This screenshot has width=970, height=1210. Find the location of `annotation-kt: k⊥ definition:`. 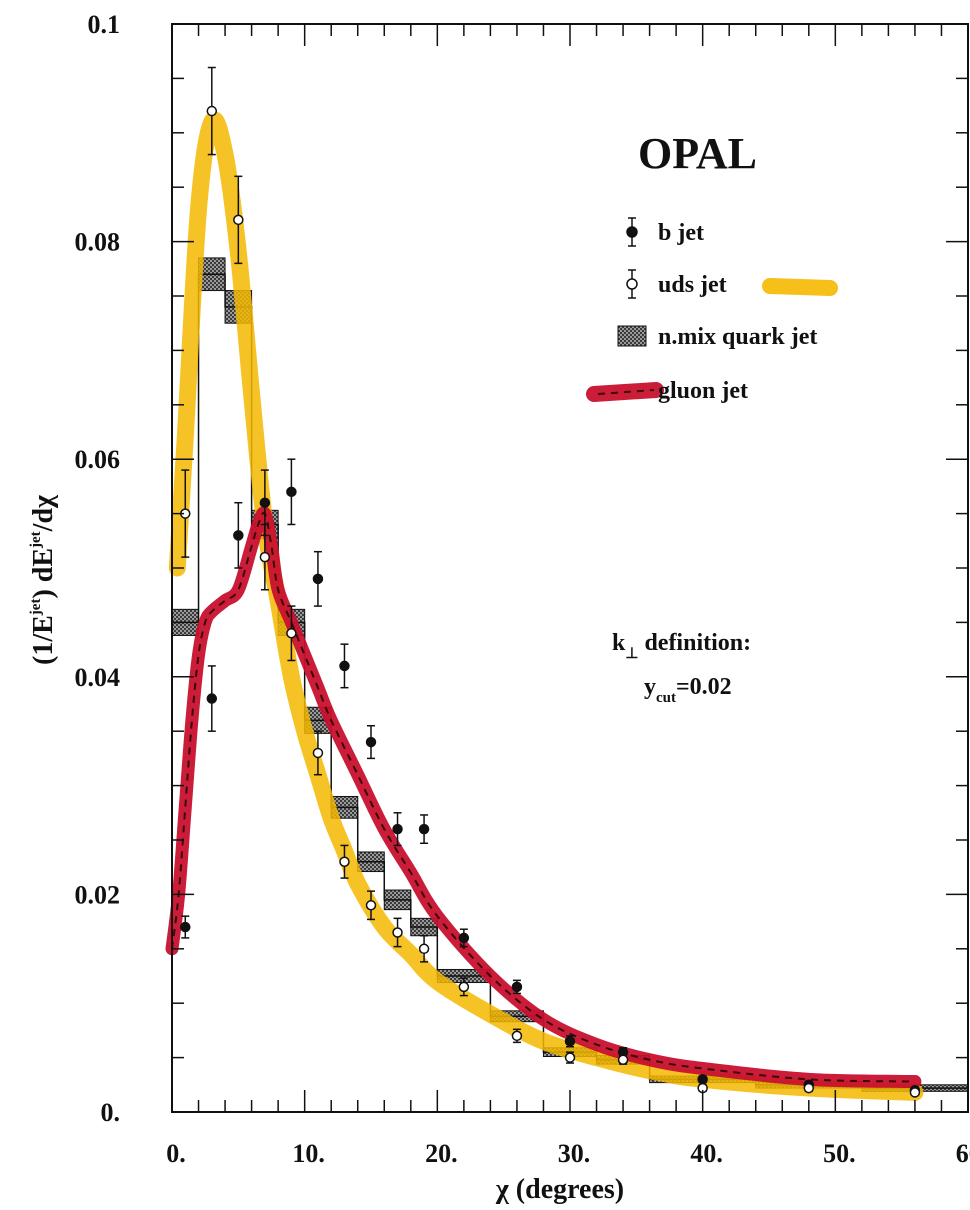

annotation-kt: k⊥ definition: is located at coordinates (681, 646).